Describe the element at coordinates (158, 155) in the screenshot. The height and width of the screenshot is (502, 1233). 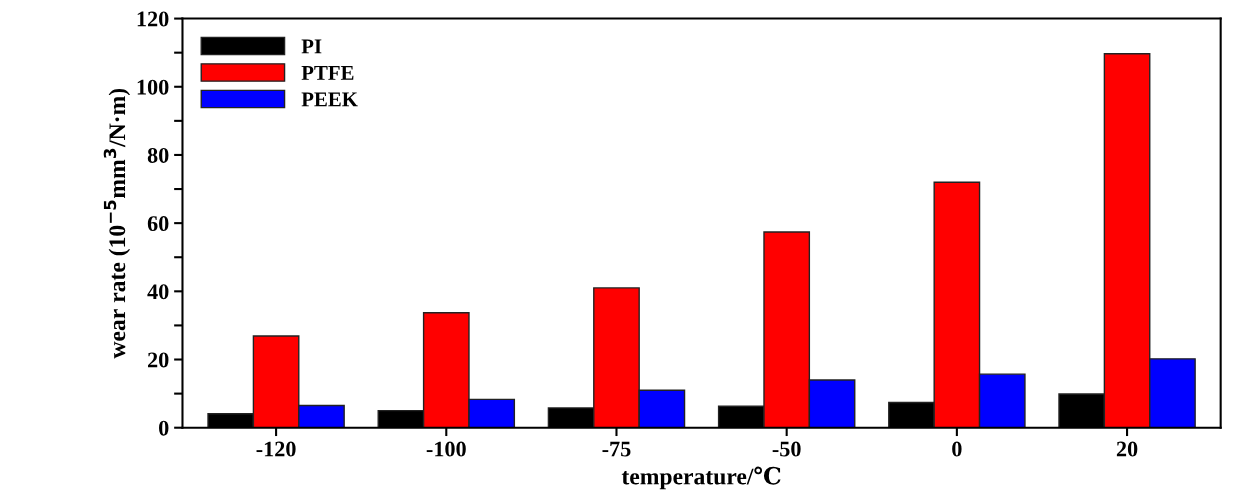
I see `y-tick-label: 80` at that location.